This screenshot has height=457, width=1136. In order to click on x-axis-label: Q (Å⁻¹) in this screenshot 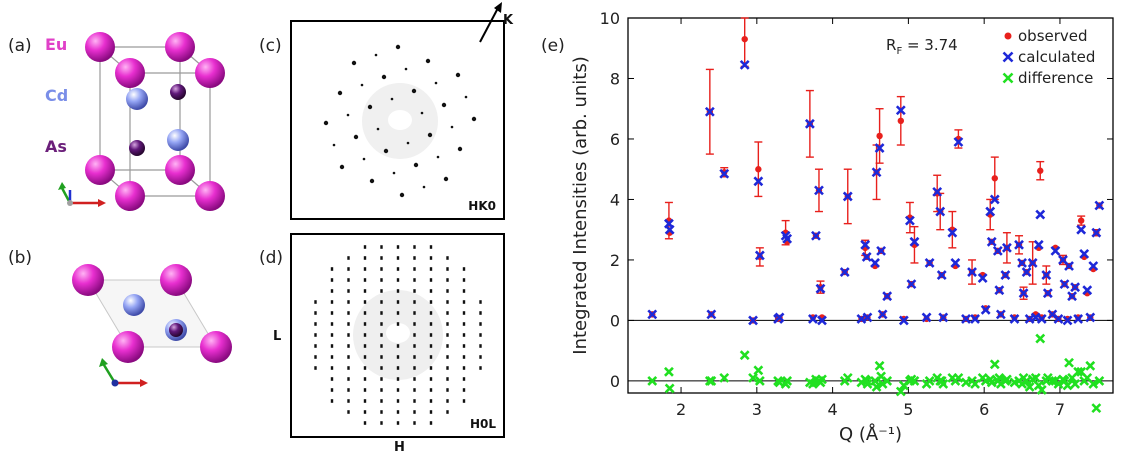, I will do `click(870, 434)`.